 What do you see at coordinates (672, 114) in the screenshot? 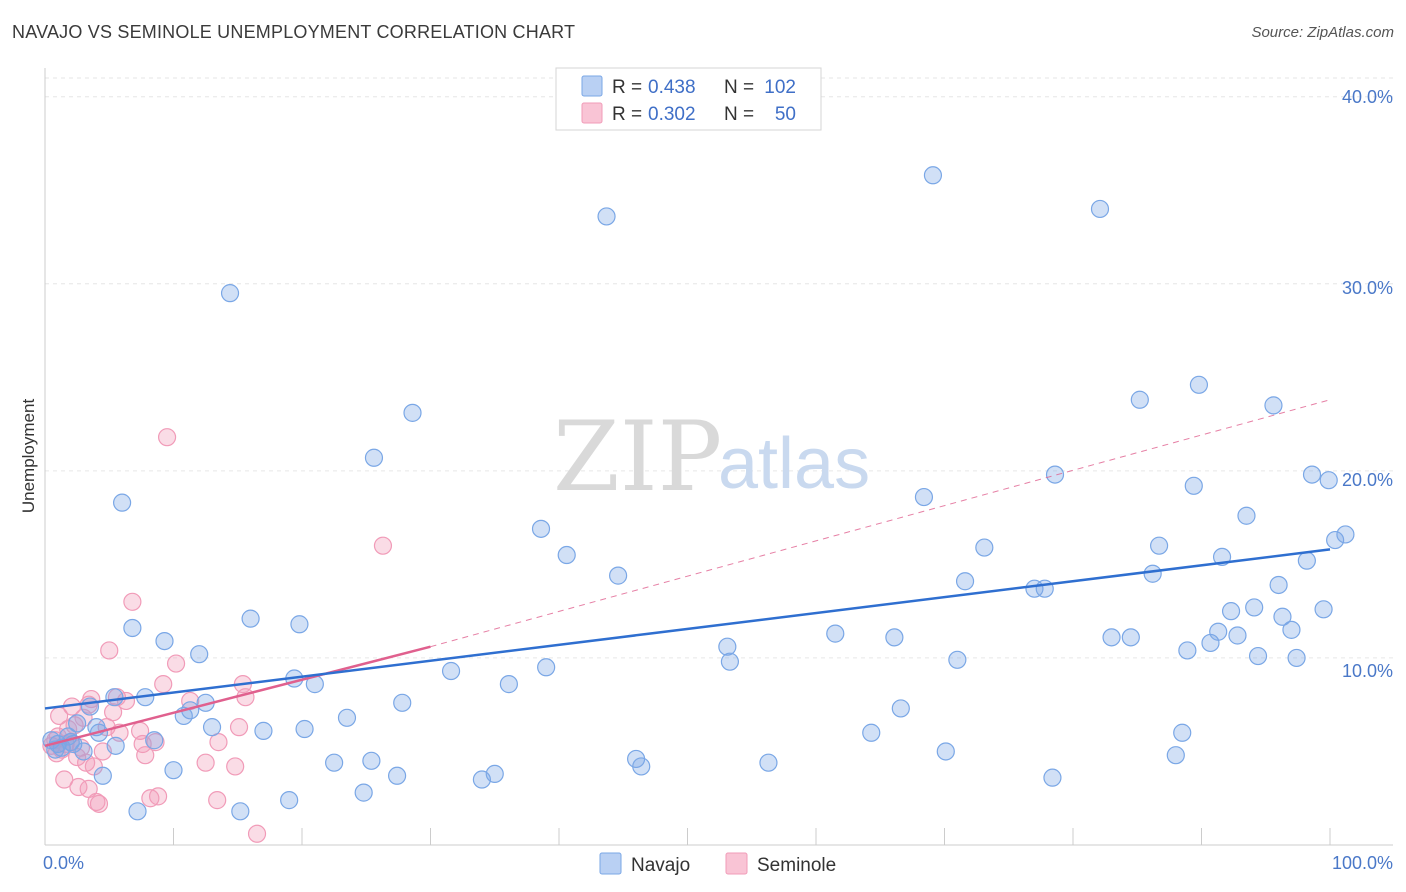
I see `legend-r-value-seminole: 0.302` at bounding box center [672, 114].